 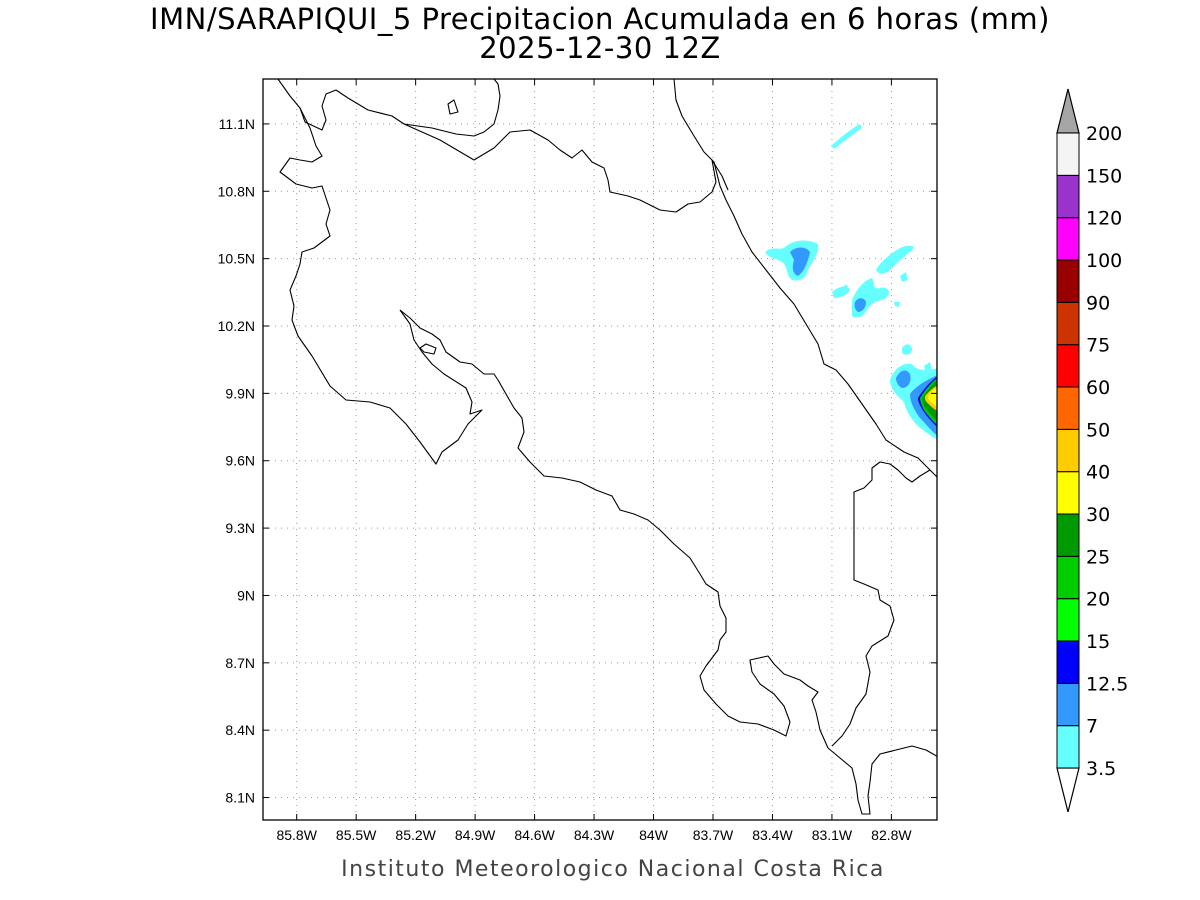 What do you see at coordinates (237, 124) in the screenshot?
I see `y-tick-label: 11.1N` at bounding box center [237, 124].